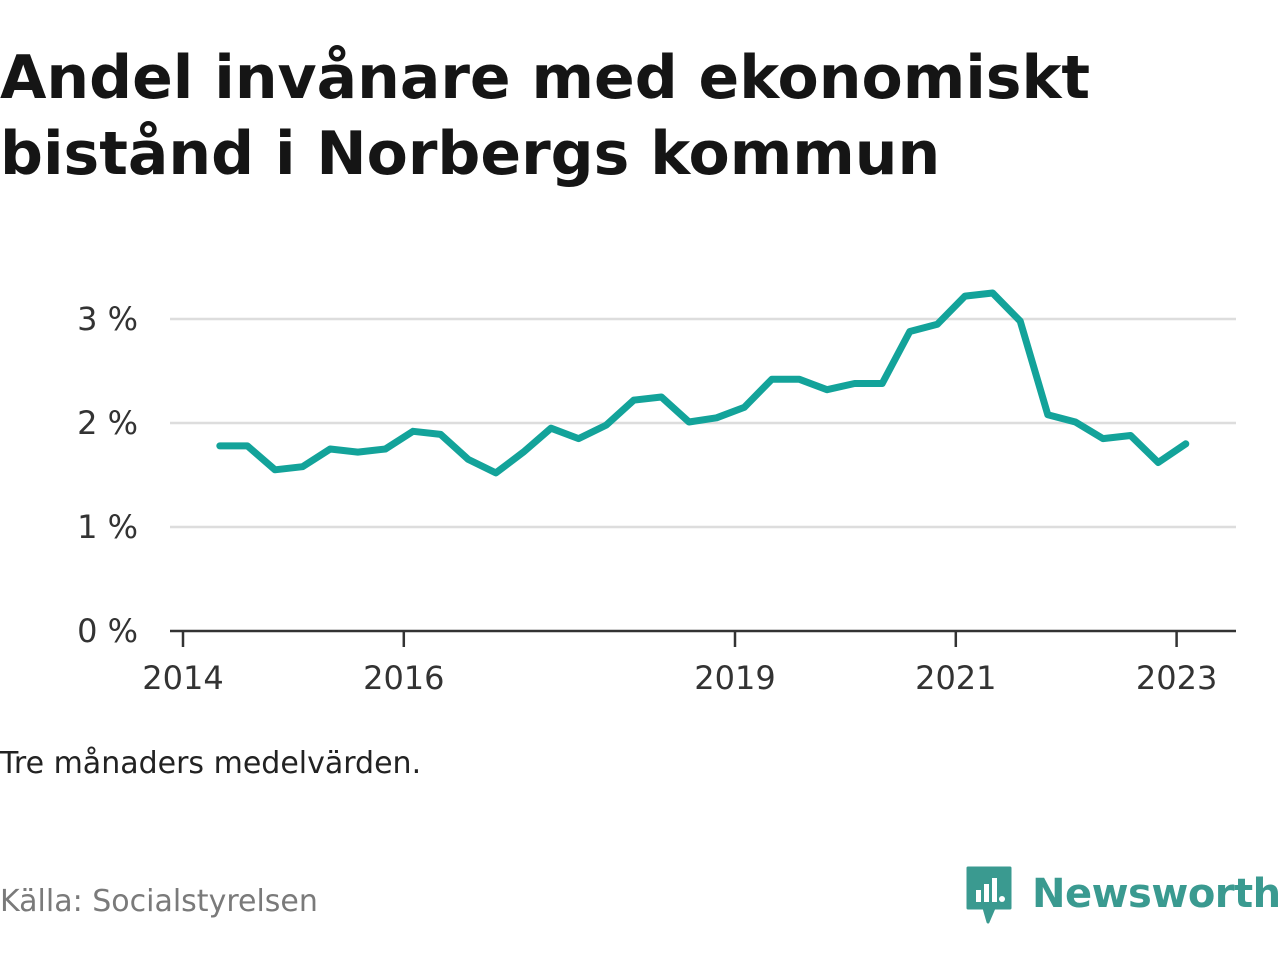 This screenshot has height=960, width=1280. I want to click on y-tick-label: 0 %, so click(107, 631).